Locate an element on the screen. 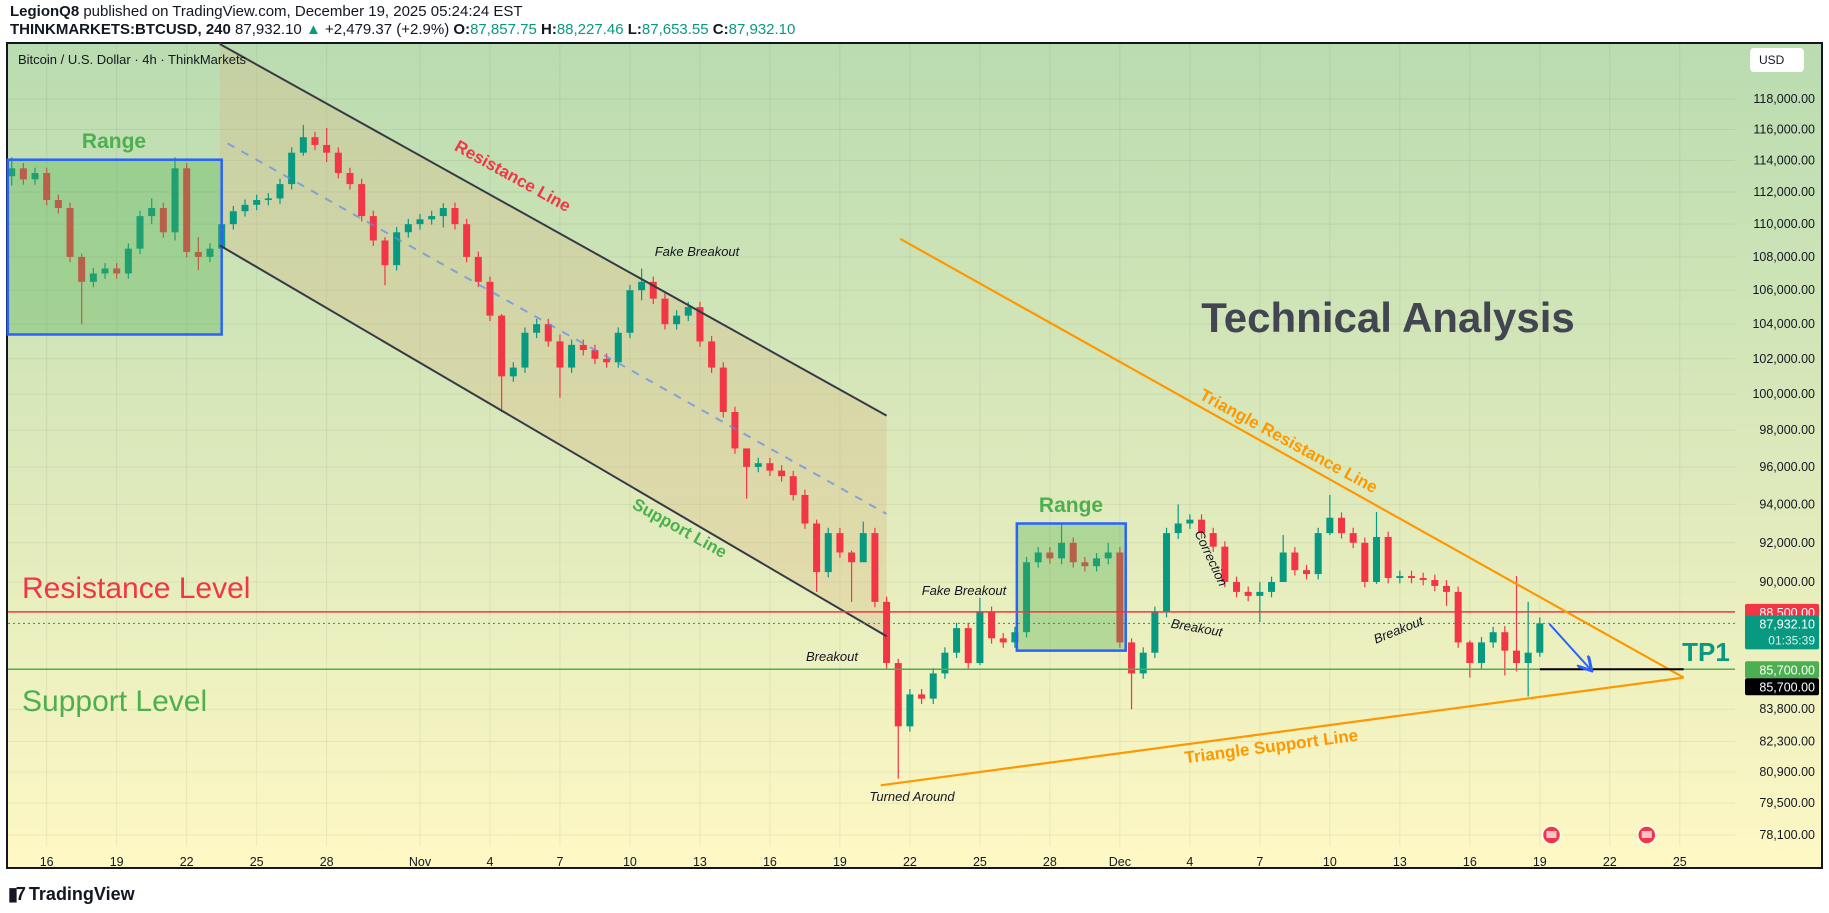 The image size is (1829, 913). time-tick-label: 16 is located at coordinates (770, 862).